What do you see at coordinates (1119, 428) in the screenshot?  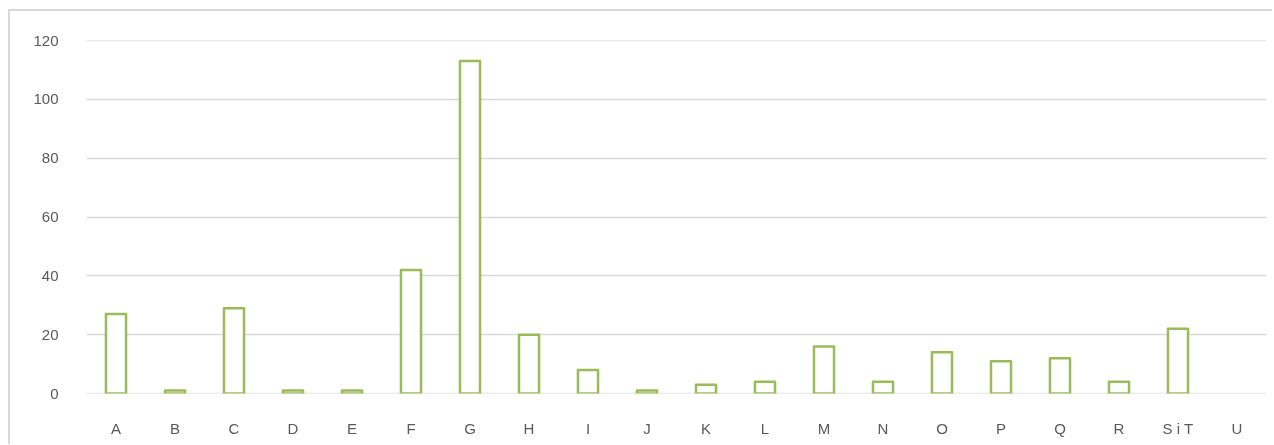 I see `x-tick-label: R` at bounding box center [1119, 428].